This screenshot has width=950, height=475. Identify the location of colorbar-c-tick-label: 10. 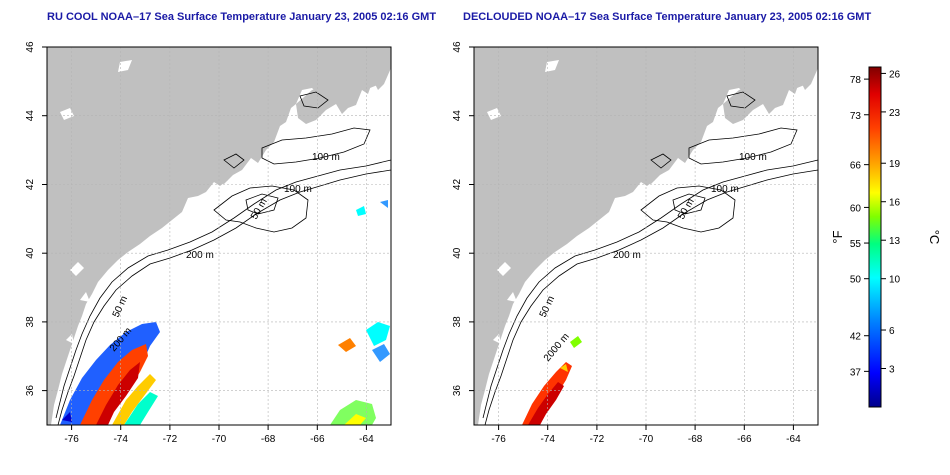
(895, 280).